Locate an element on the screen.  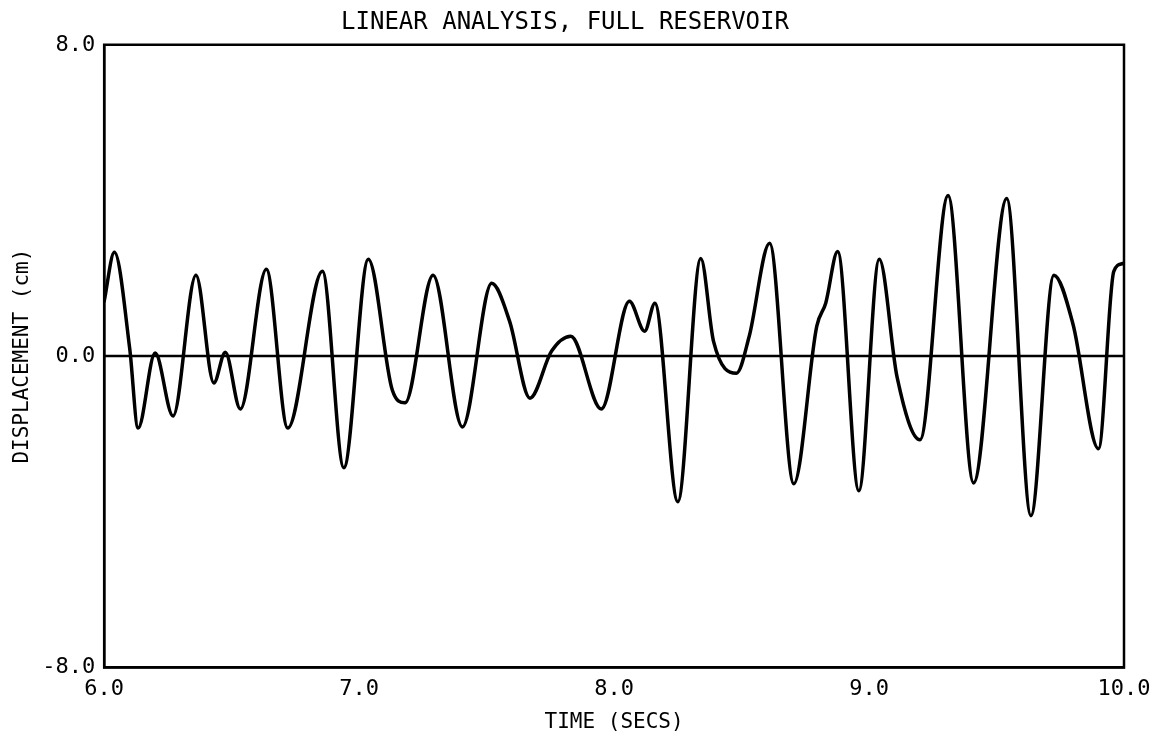
x-tick-label: 8.0 is located at coordinates (614, 688).